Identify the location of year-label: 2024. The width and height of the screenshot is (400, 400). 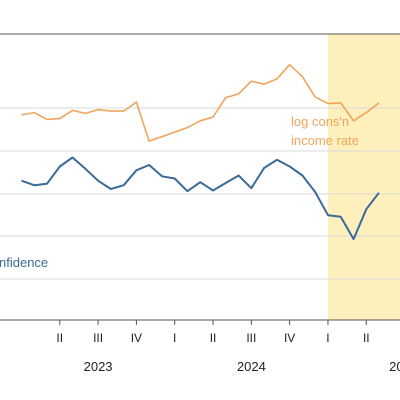
(251, 366).